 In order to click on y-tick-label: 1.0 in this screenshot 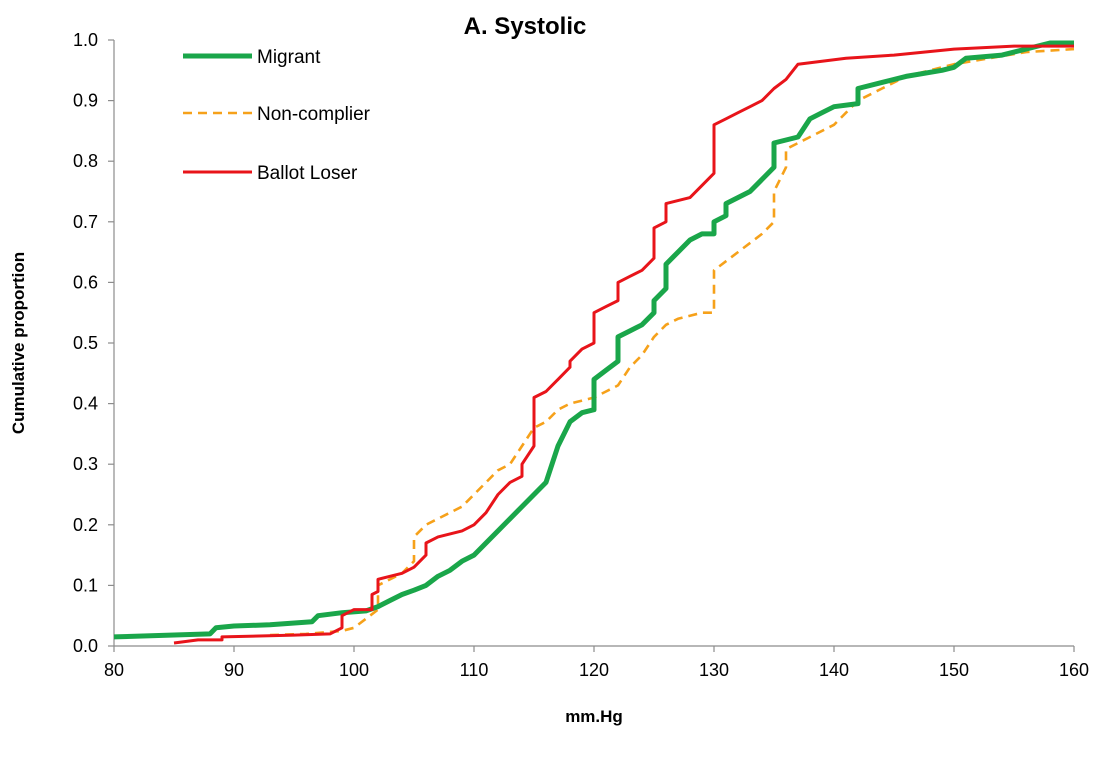, I will do `click(85, 40)`.